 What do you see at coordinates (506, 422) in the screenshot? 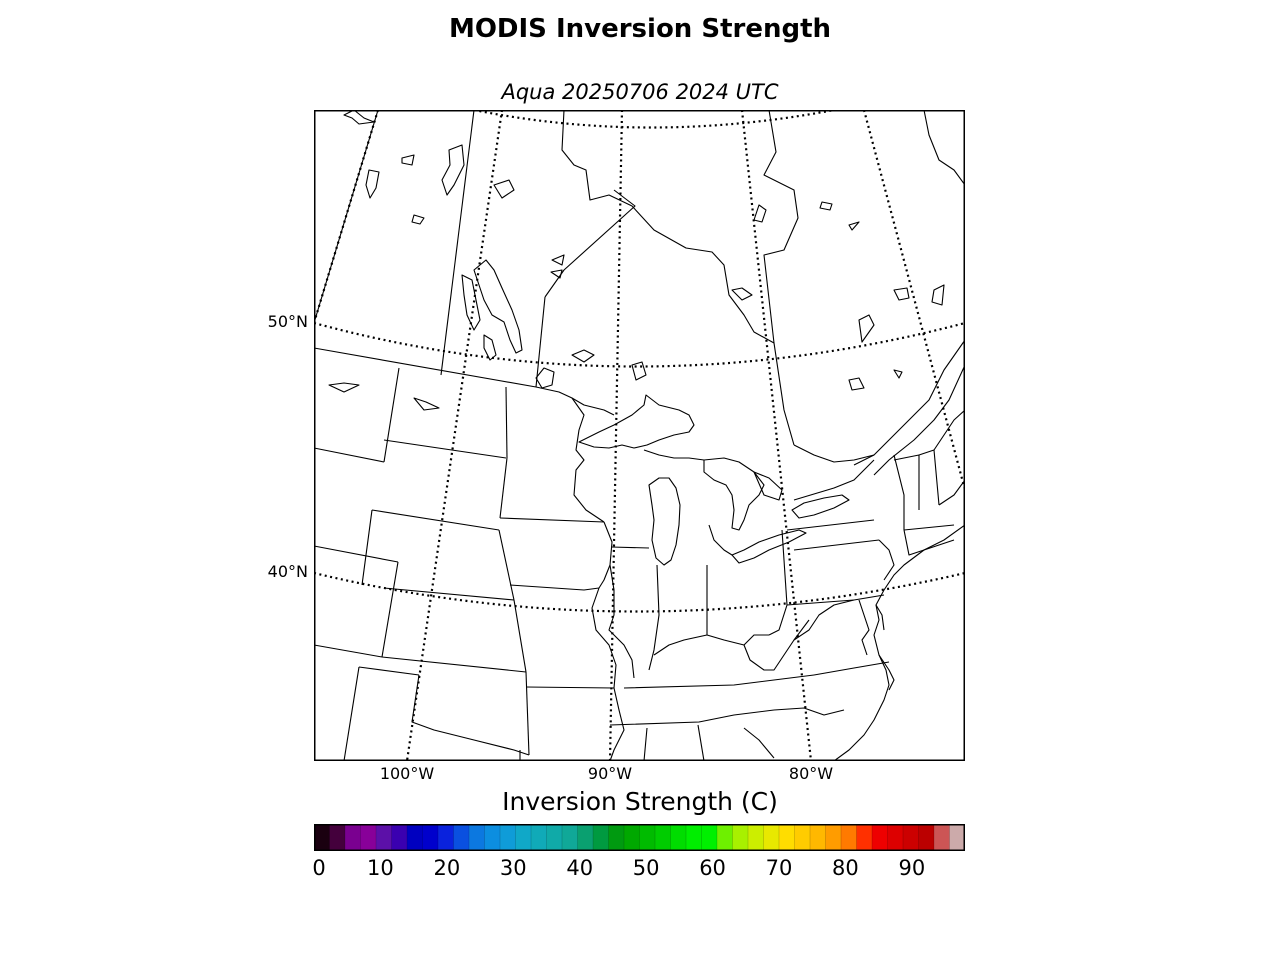
I see `nd-minnesota-border` at bounding box center [506, 422].